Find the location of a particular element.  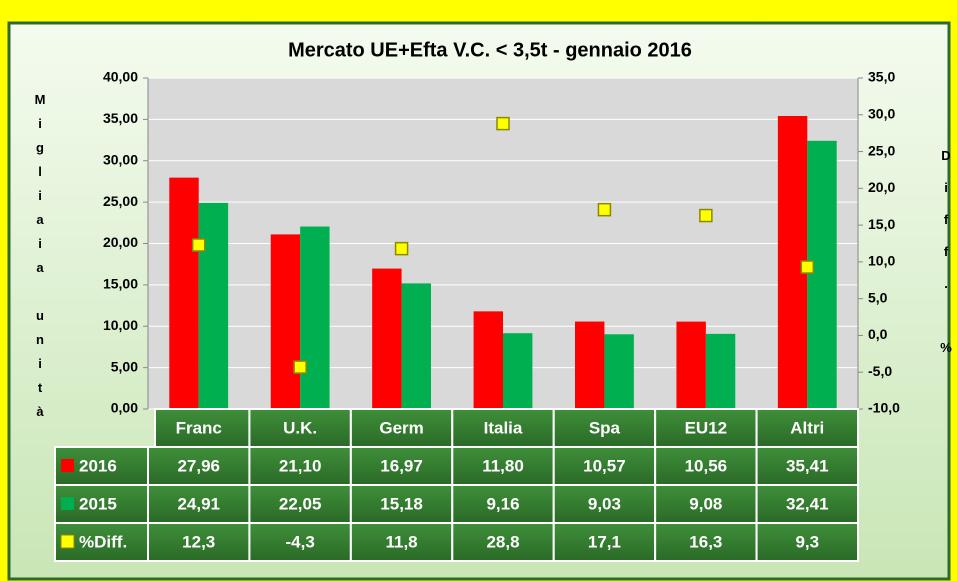

table-value: 9,08 is located at coordinates (705, 503).